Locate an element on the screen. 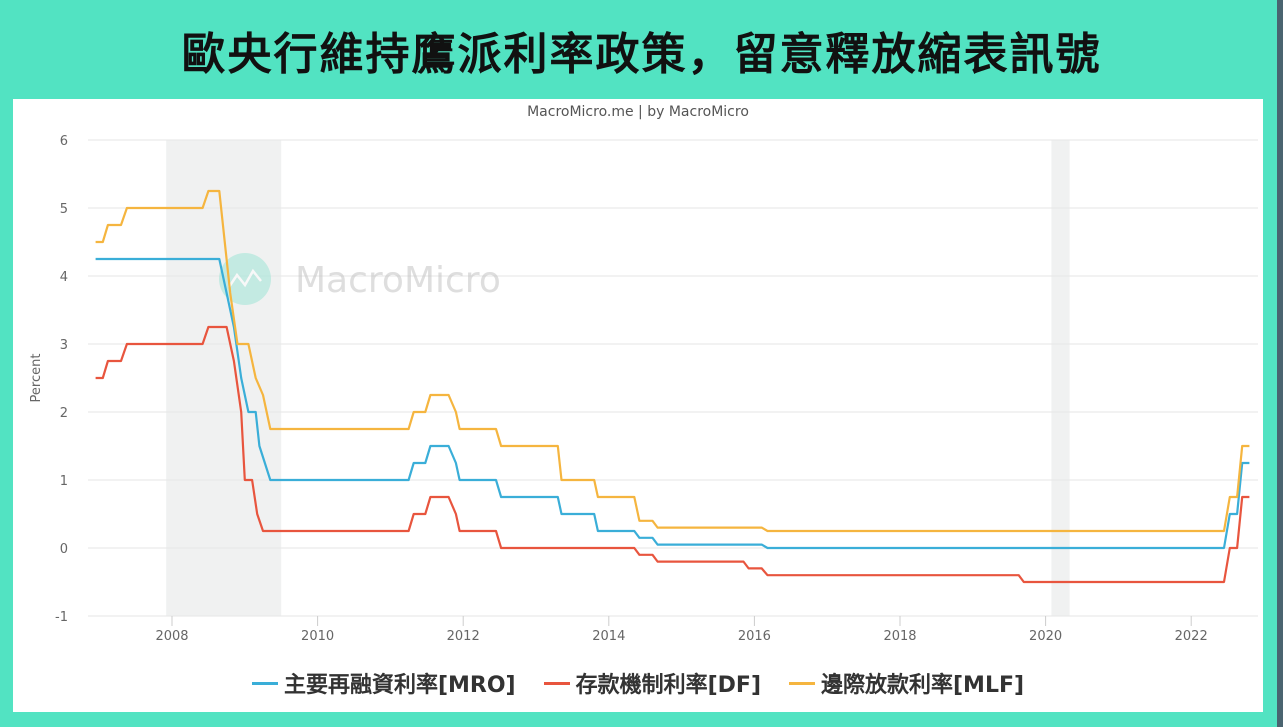  page-title: 歐央行維持鷹派利率政策，留意釋放縮表訊號 is located at coordinates (641, 54).